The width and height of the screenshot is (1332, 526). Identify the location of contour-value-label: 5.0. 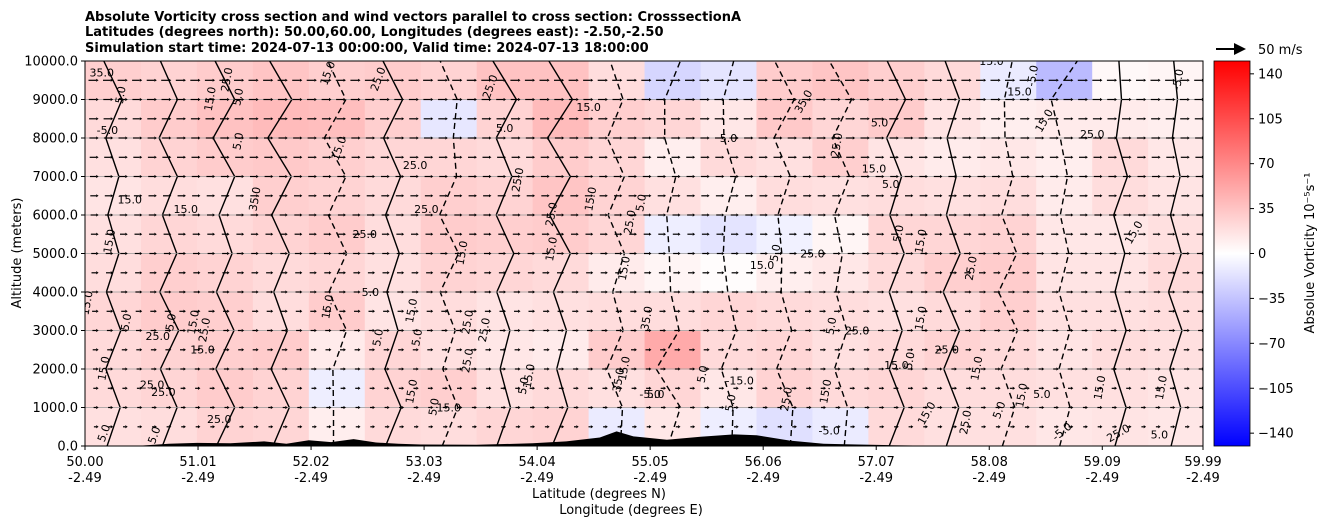
(154, 435).